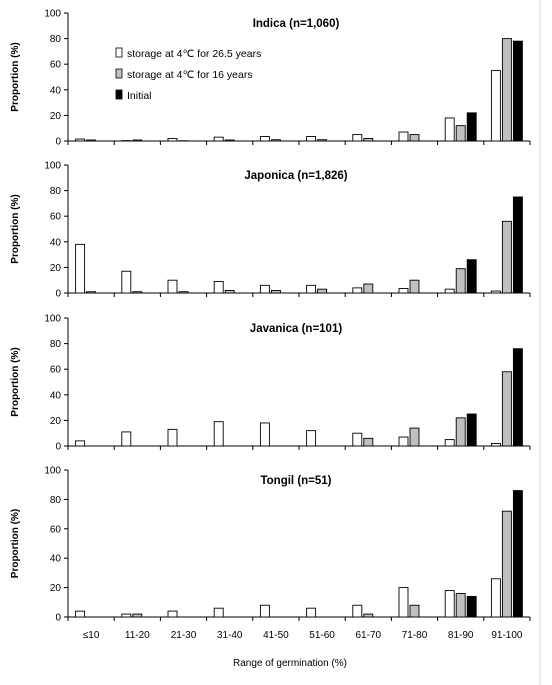 The width and height of the screenshot is (552, 685). I want to click on x-category-label: 31-40, so click(230, 635).